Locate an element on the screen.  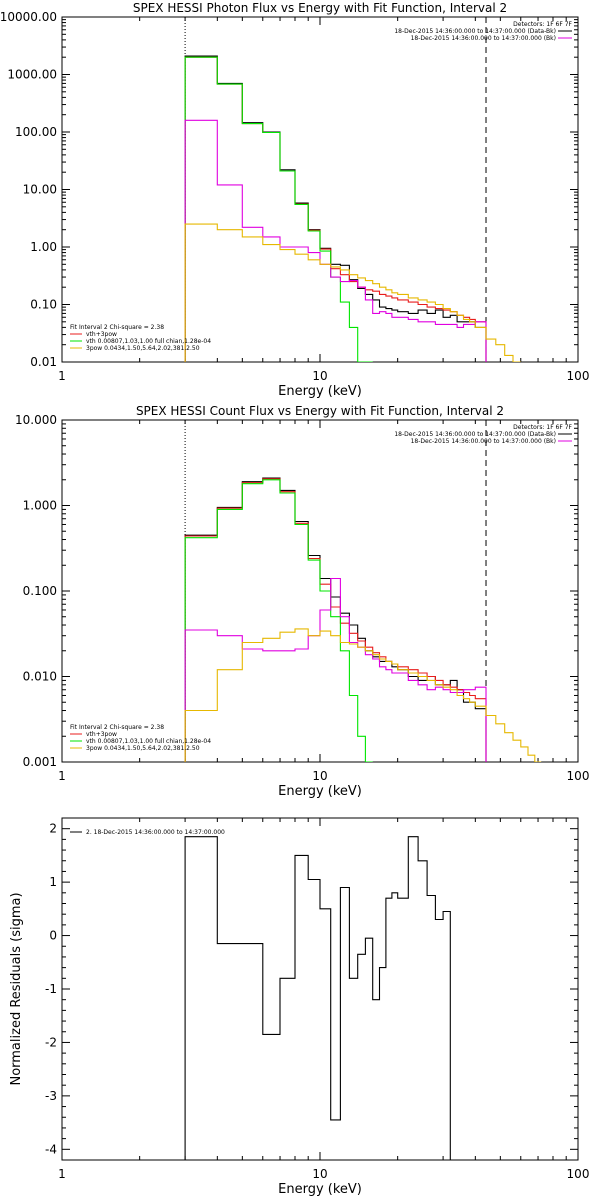
y-tick-label: -2 is located at coordinates (51, 1042).